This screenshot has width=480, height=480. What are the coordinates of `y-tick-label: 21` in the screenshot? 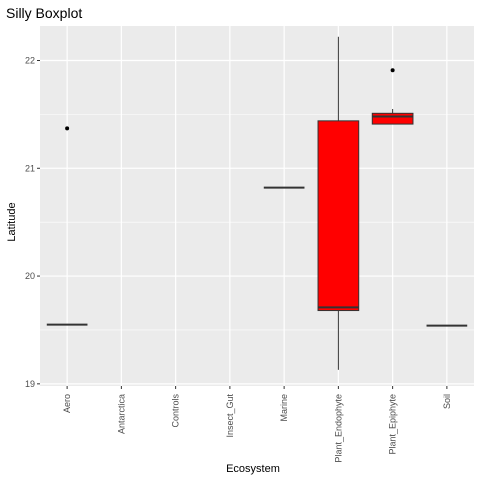 It's located at (30, 168).